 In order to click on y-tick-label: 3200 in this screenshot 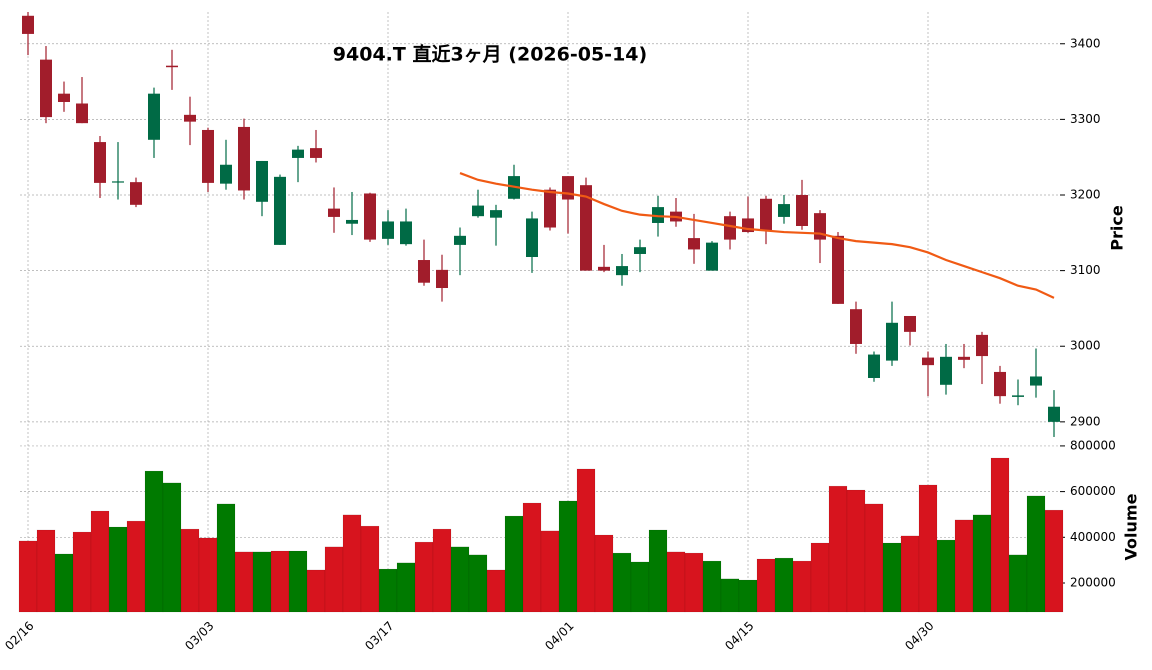, I will do `click(1085, 194)`.